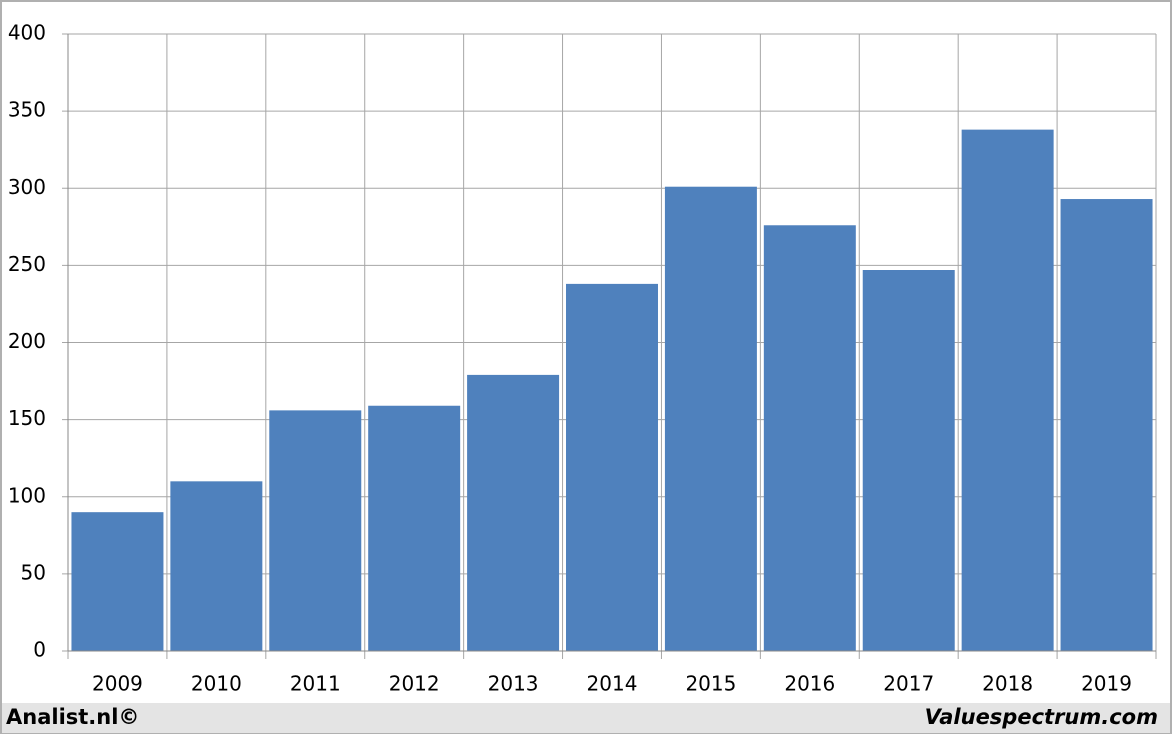 This screenshot has height=734, width=1172. I want to click on x-tick-label: 2016, so click(809, 684).